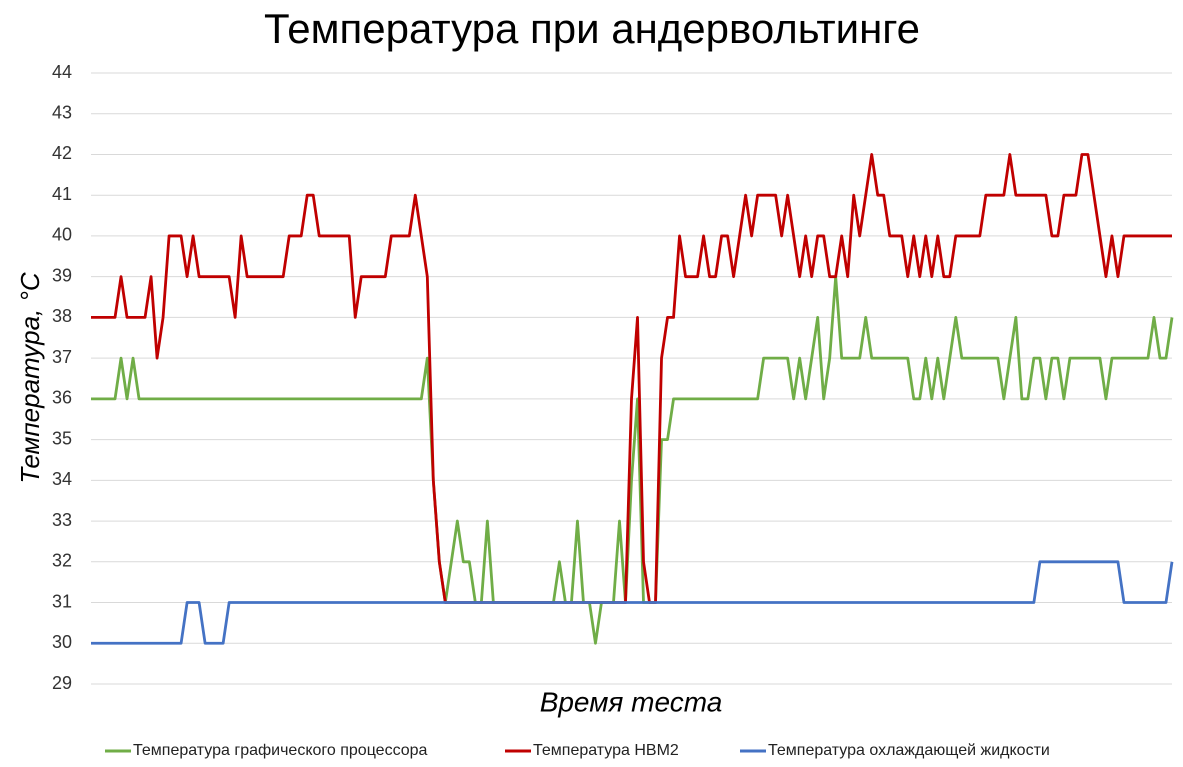 The image size is (1183, 767). I want to click on legend-label: Температура HBM2, so click(606, 750).